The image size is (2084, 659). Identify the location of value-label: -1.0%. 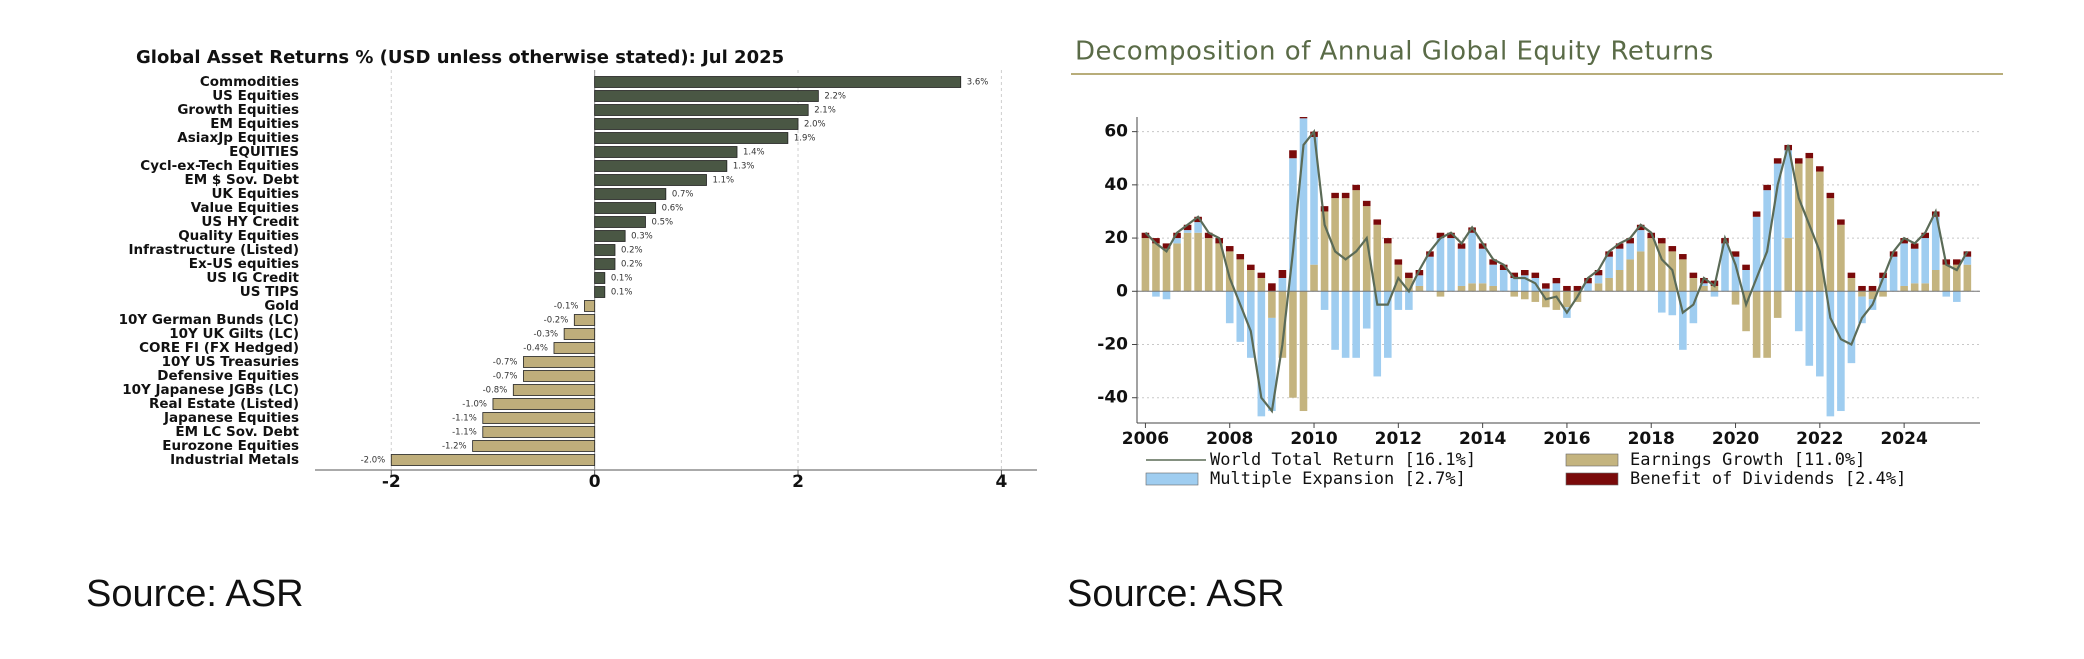
(474, 405).